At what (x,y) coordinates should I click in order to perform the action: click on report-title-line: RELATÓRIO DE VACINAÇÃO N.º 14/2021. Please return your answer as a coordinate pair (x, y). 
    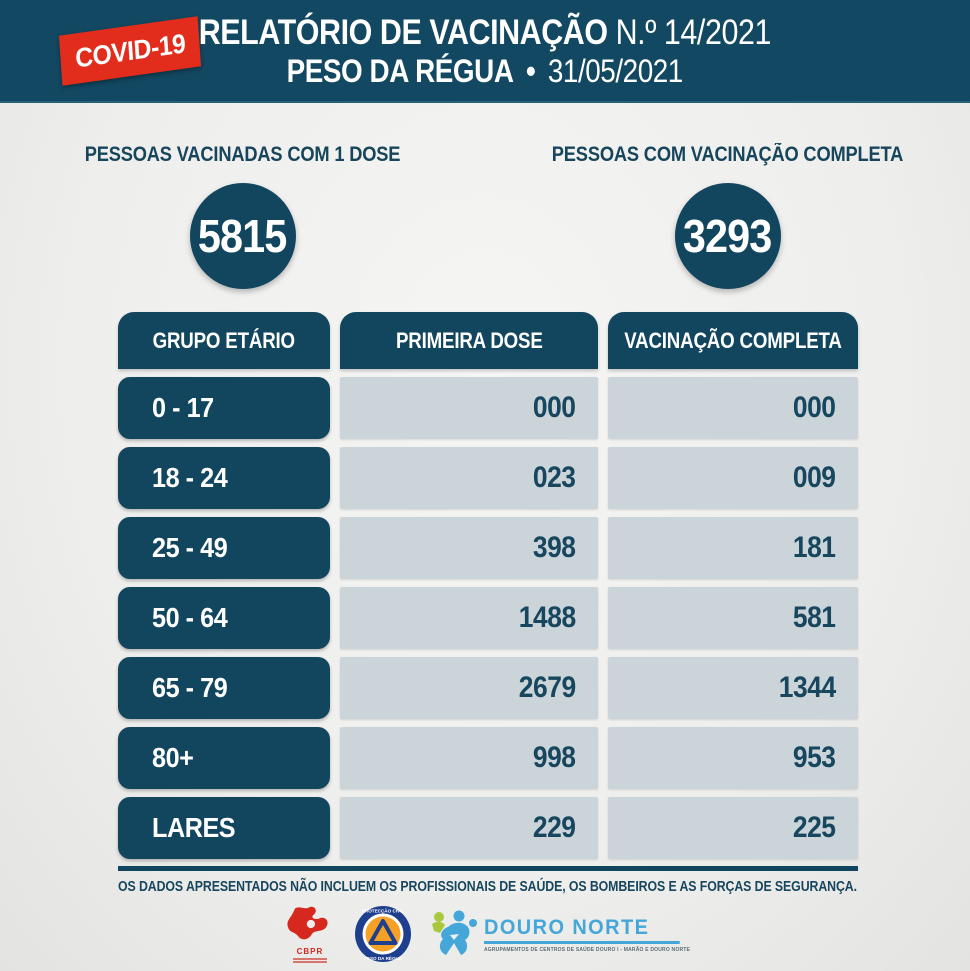
    Looking at the image, I should click on (485, 32).